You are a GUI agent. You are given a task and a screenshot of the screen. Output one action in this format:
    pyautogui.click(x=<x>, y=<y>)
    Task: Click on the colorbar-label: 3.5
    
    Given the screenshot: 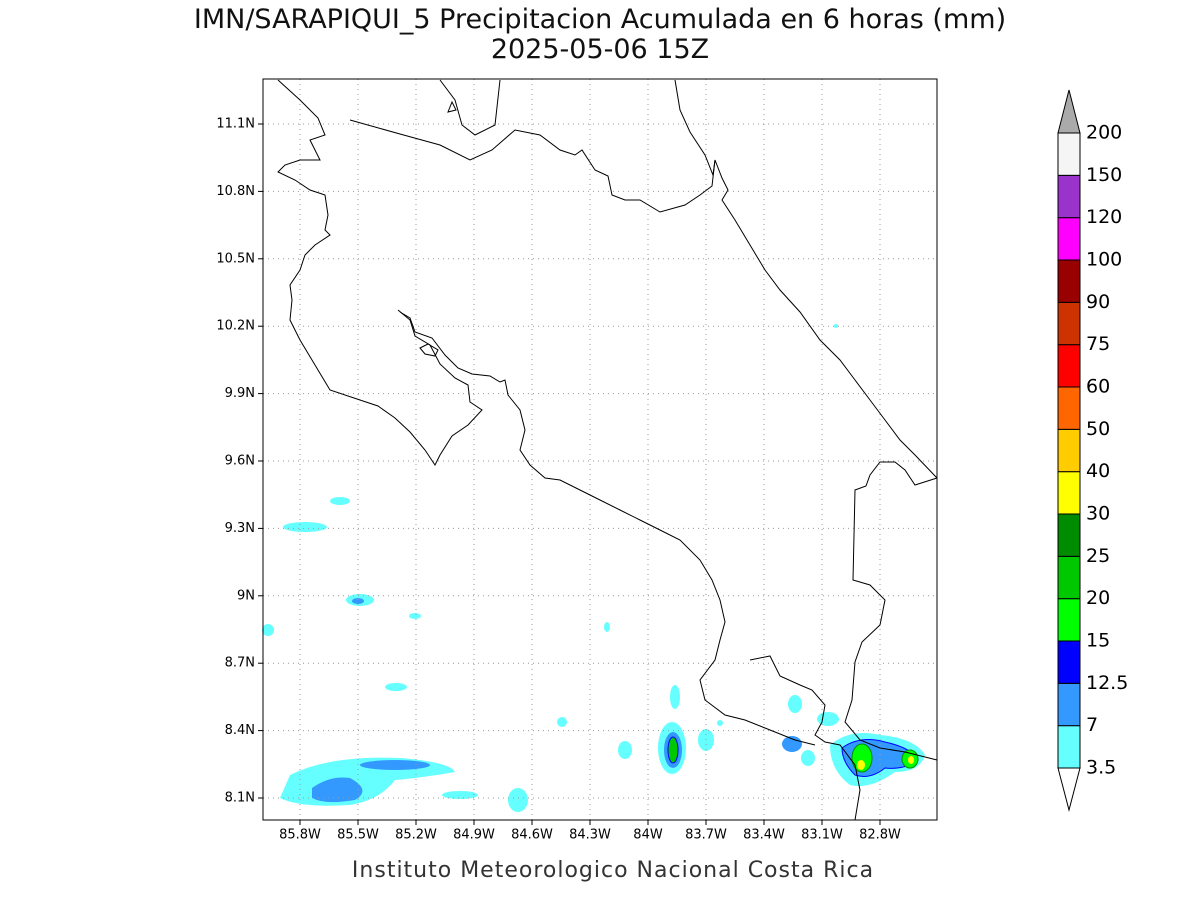 What is the action you would take?
    pyautogui.click(x=1101, y=768)
    